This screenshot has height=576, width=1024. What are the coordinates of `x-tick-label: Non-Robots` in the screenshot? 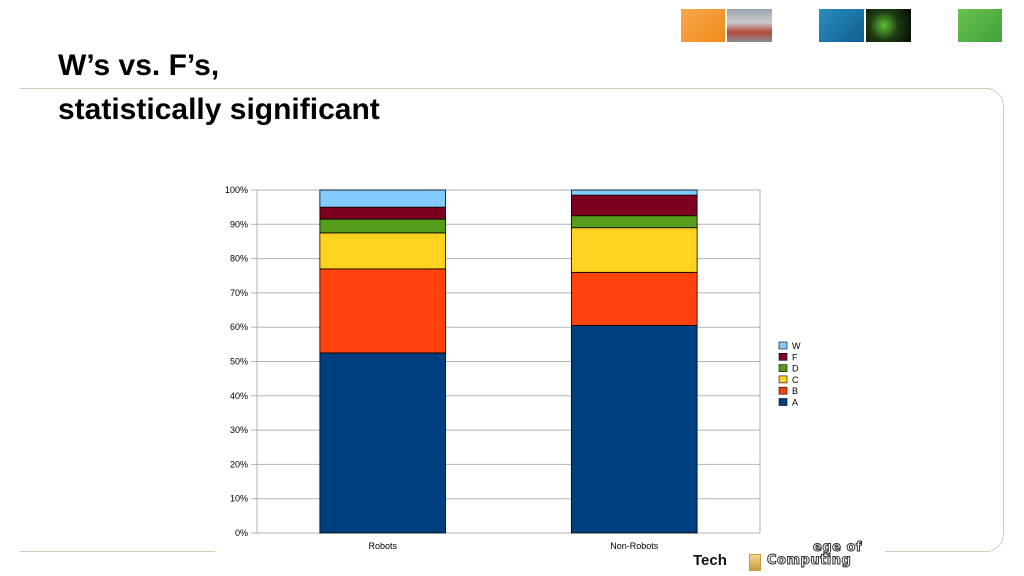 It's located at (634, 546).